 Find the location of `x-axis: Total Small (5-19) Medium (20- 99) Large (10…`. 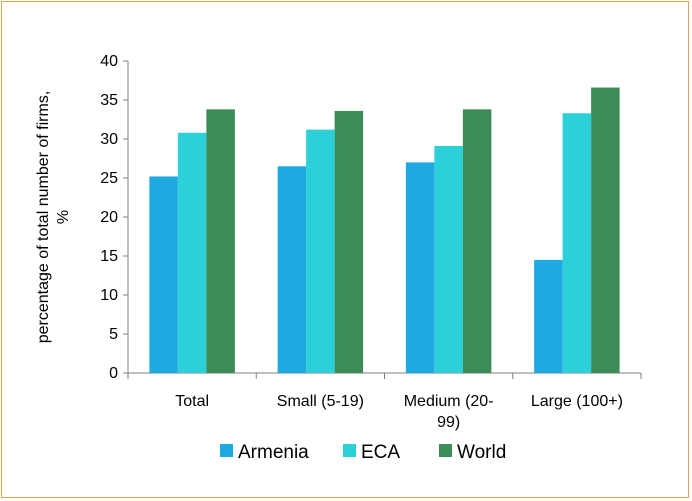

x-axis: Total Small (5-19) Medium (20- 99) Large (10… is located at coordinates (384, 401).